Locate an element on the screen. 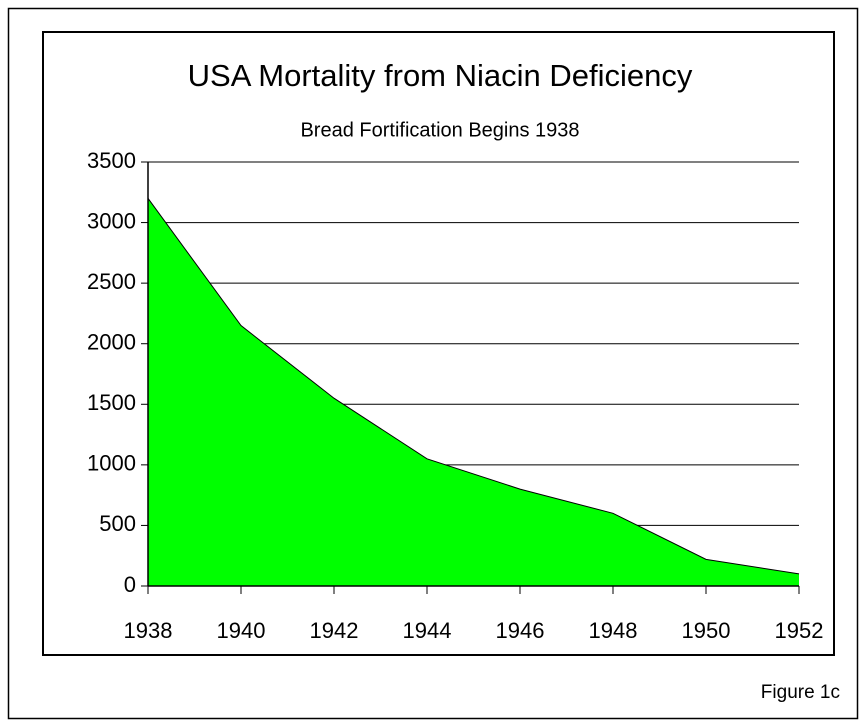 This screenshot has height=727, width=866. y-tick-label: 0 is located at coordinates (130, 584).